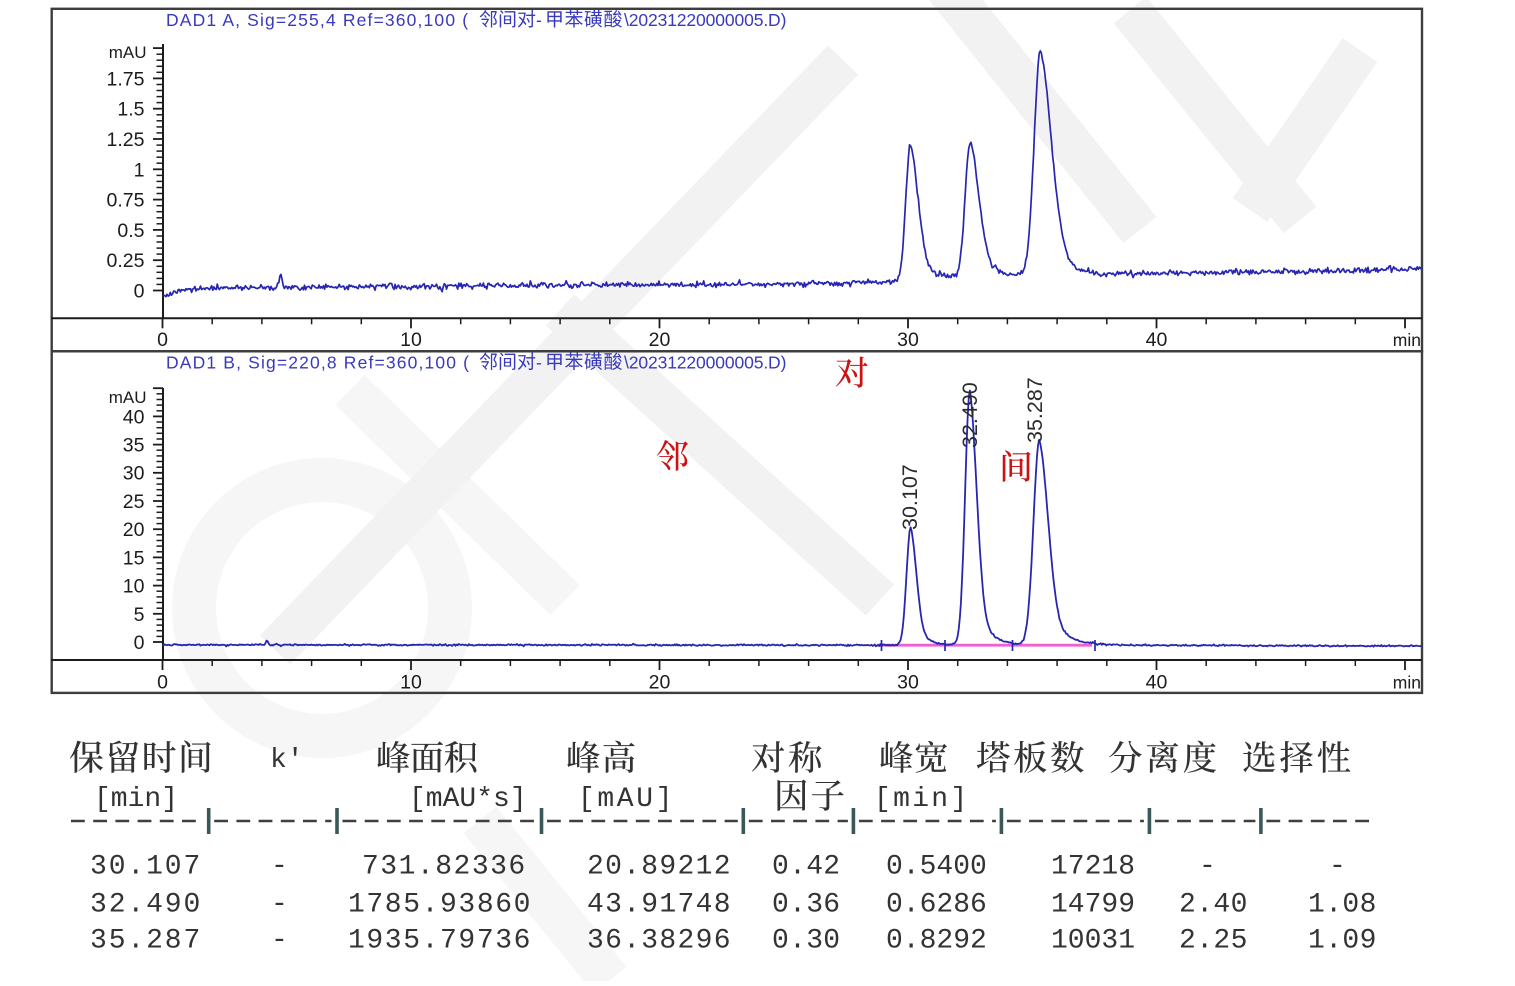 This screenshot has width=1515, height=986. What do you see at coordinates (936, 867) in the screenshot?
I see `svg-text: 0.5400` at bounding box center [936, 867].